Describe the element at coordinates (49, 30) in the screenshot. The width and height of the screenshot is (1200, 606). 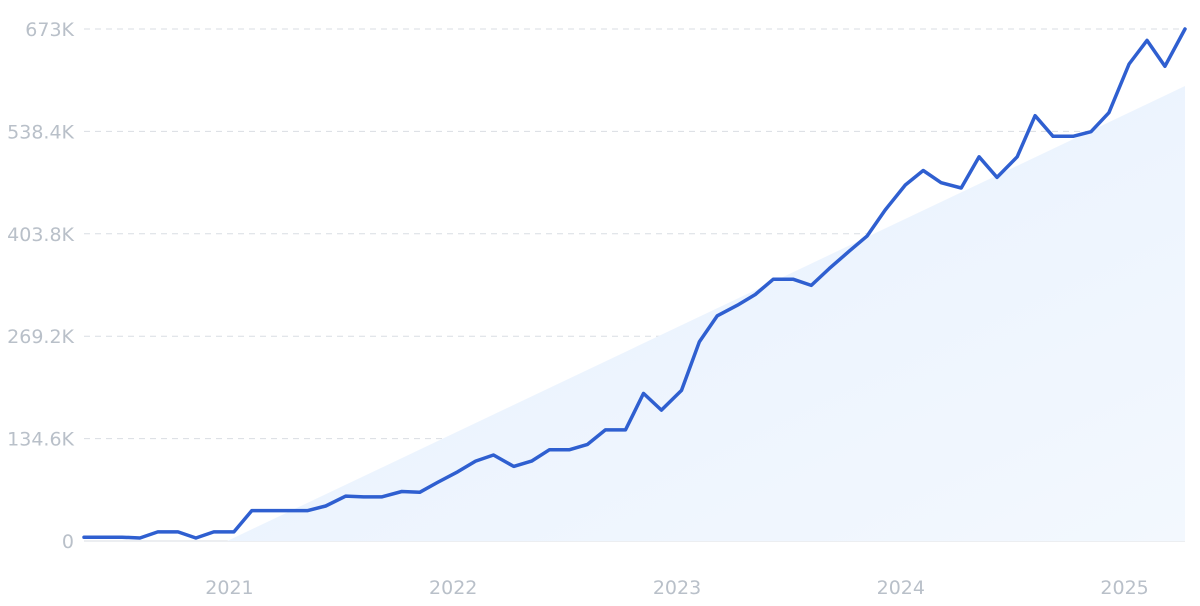
I see `y-tick-label: 673K` at that location.